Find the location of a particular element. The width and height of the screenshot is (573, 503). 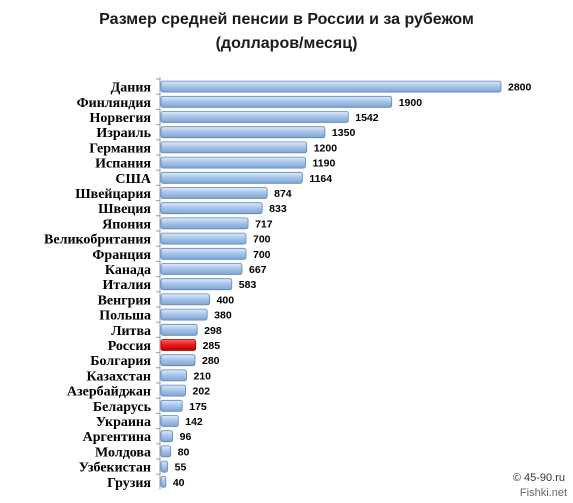

value-label: 1900 is located at coordinates (411, 103).